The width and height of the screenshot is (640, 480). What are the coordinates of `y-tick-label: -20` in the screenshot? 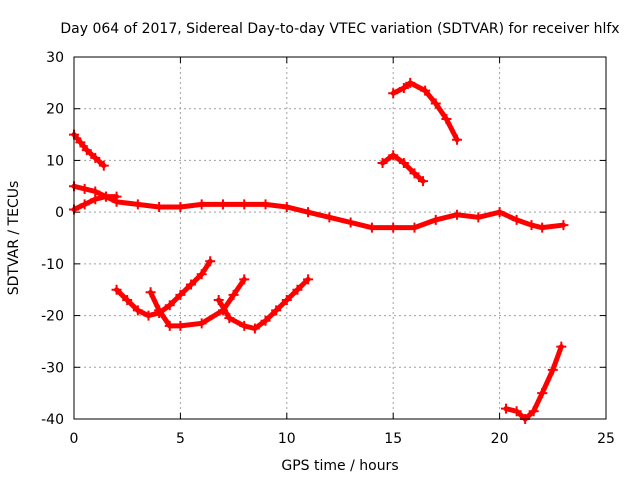 It's located at (52, 317).